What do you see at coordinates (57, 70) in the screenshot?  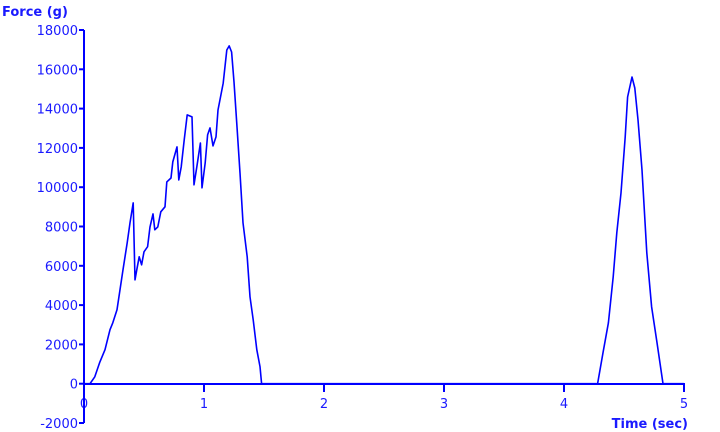 I see `y-tick-label: 16000` at bounding box center [57, 70].